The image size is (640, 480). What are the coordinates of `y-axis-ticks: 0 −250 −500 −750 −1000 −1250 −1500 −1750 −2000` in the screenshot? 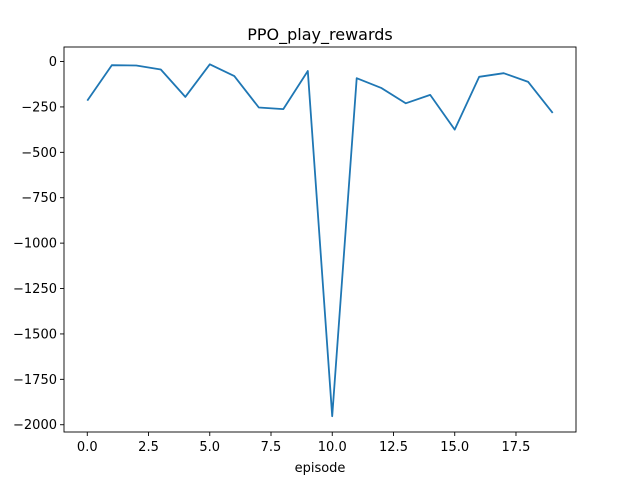 It's located at (38, 244).